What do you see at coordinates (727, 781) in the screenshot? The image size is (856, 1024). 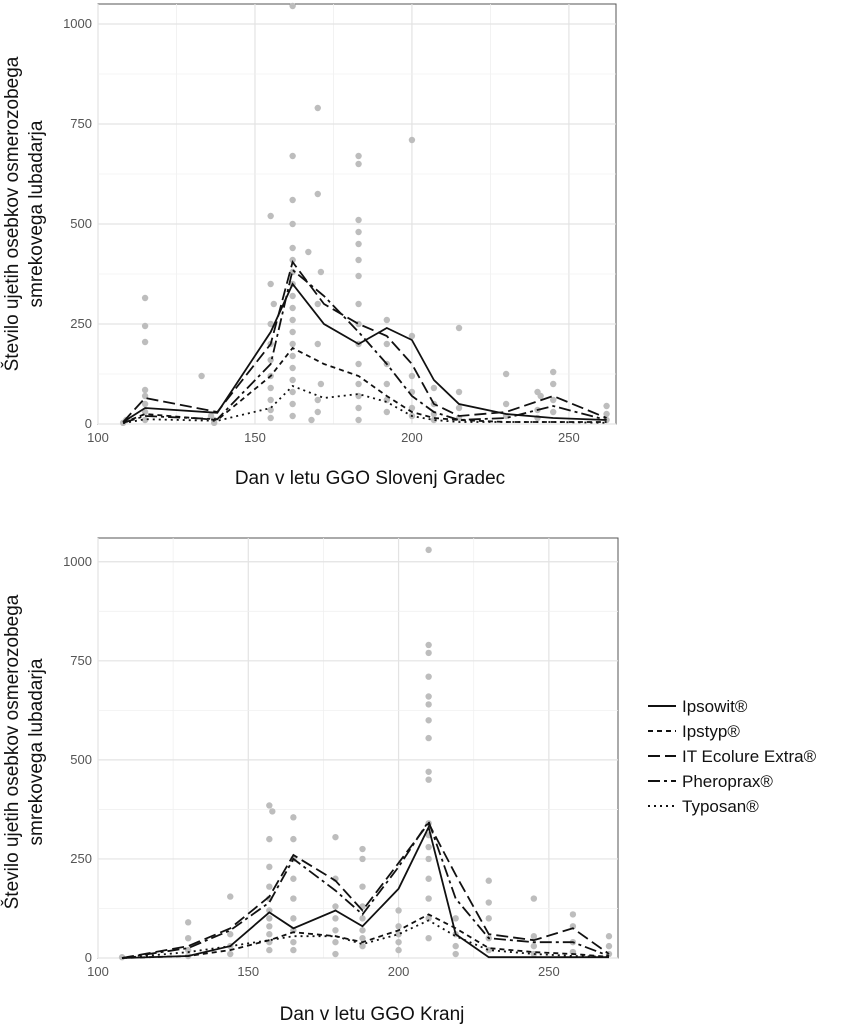 I see `legend-label: Pheroprax®` at bounding box center [727, 781].